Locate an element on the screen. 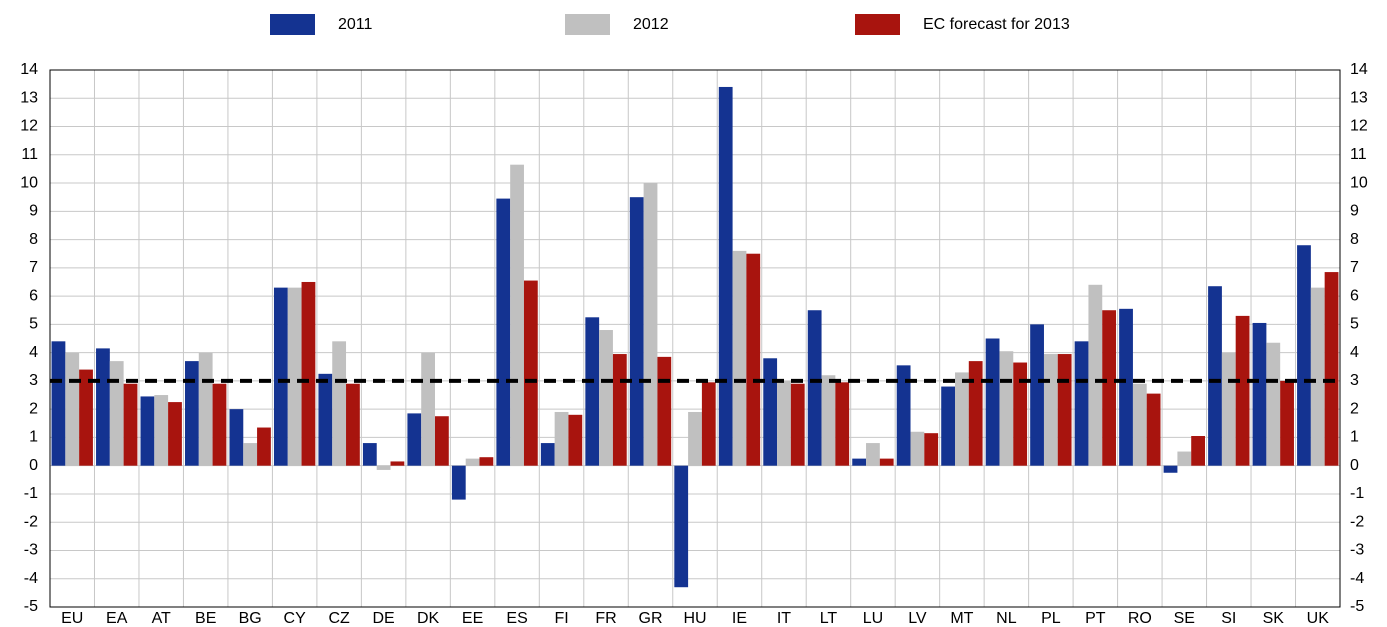 This screenshot has height=627, width=1387. y2-tick-label: -4 is located at coordinates (1357, 578).